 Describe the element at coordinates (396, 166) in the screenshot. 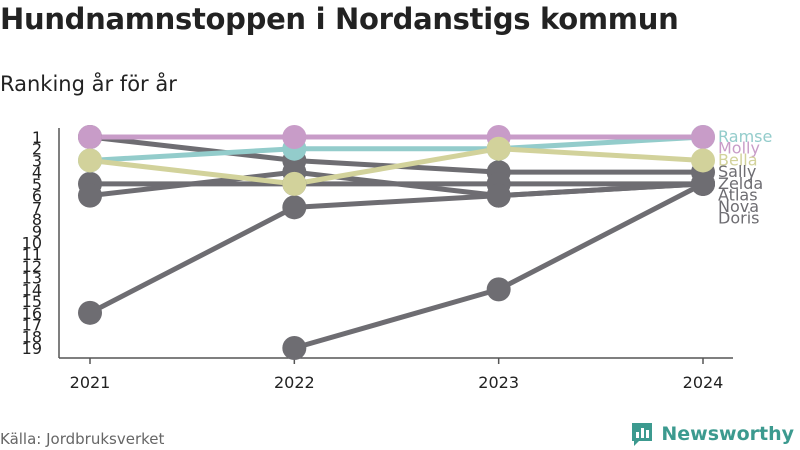

I see `series-line-bella` at that location.